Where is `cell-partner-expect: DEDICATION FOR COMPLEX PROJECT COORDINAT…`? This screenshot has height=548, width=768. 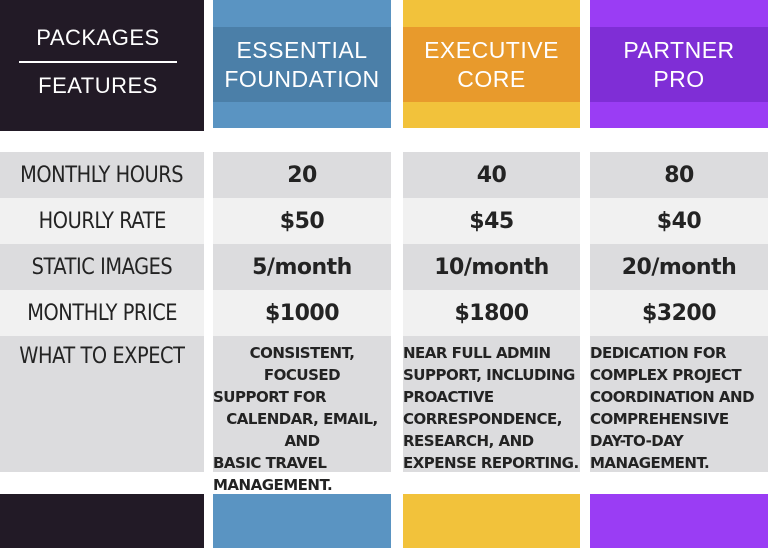
cell-partner-expect: DEDICATION FOR COMPLEX PROJECT COORDINAT… is located at coordinates (679, 404).